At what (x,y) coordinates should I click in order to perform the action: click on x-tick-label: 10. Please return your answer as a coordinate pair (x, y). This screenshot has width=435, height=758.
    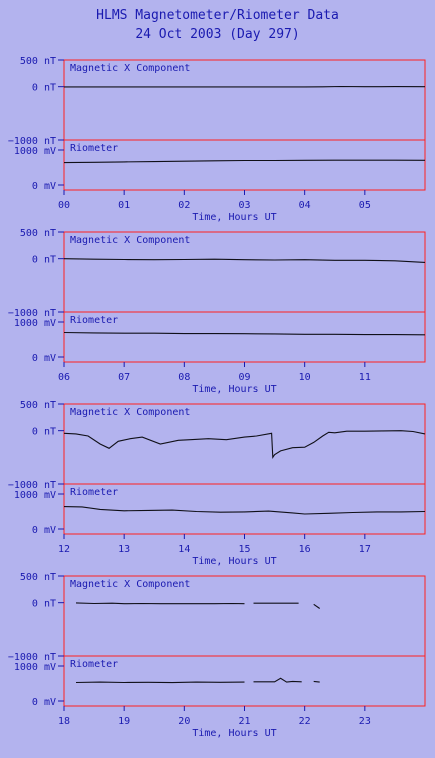
    Looking at the image, I should click on (305, 377).